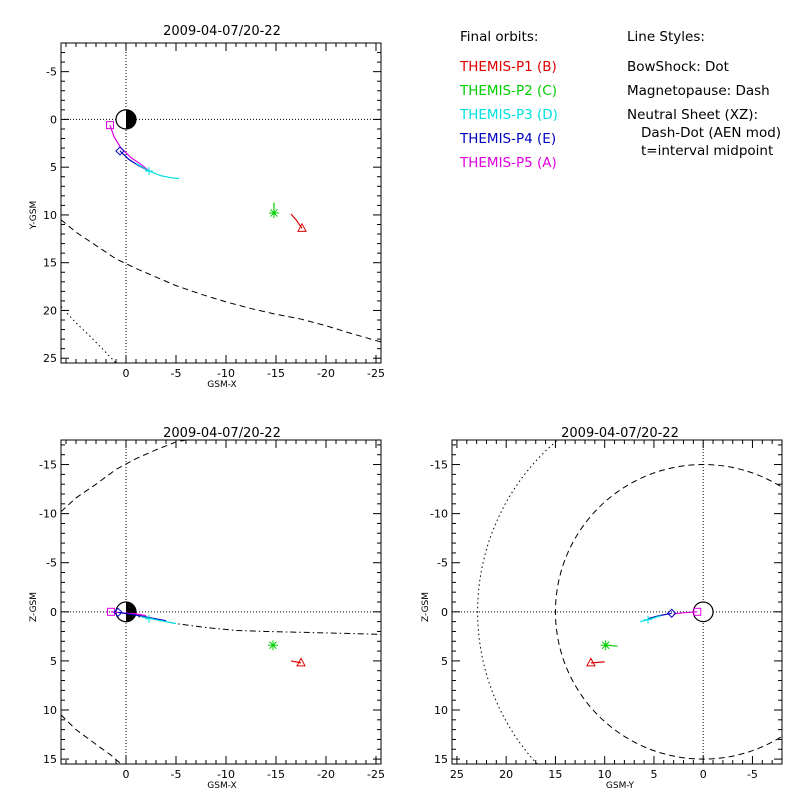 This screenshot has width=800, height=800. What do you see at coordinates (124, 476) in the screenshot?
I see `xz-magnetopause-south-line` at bounding box center [124, 476].